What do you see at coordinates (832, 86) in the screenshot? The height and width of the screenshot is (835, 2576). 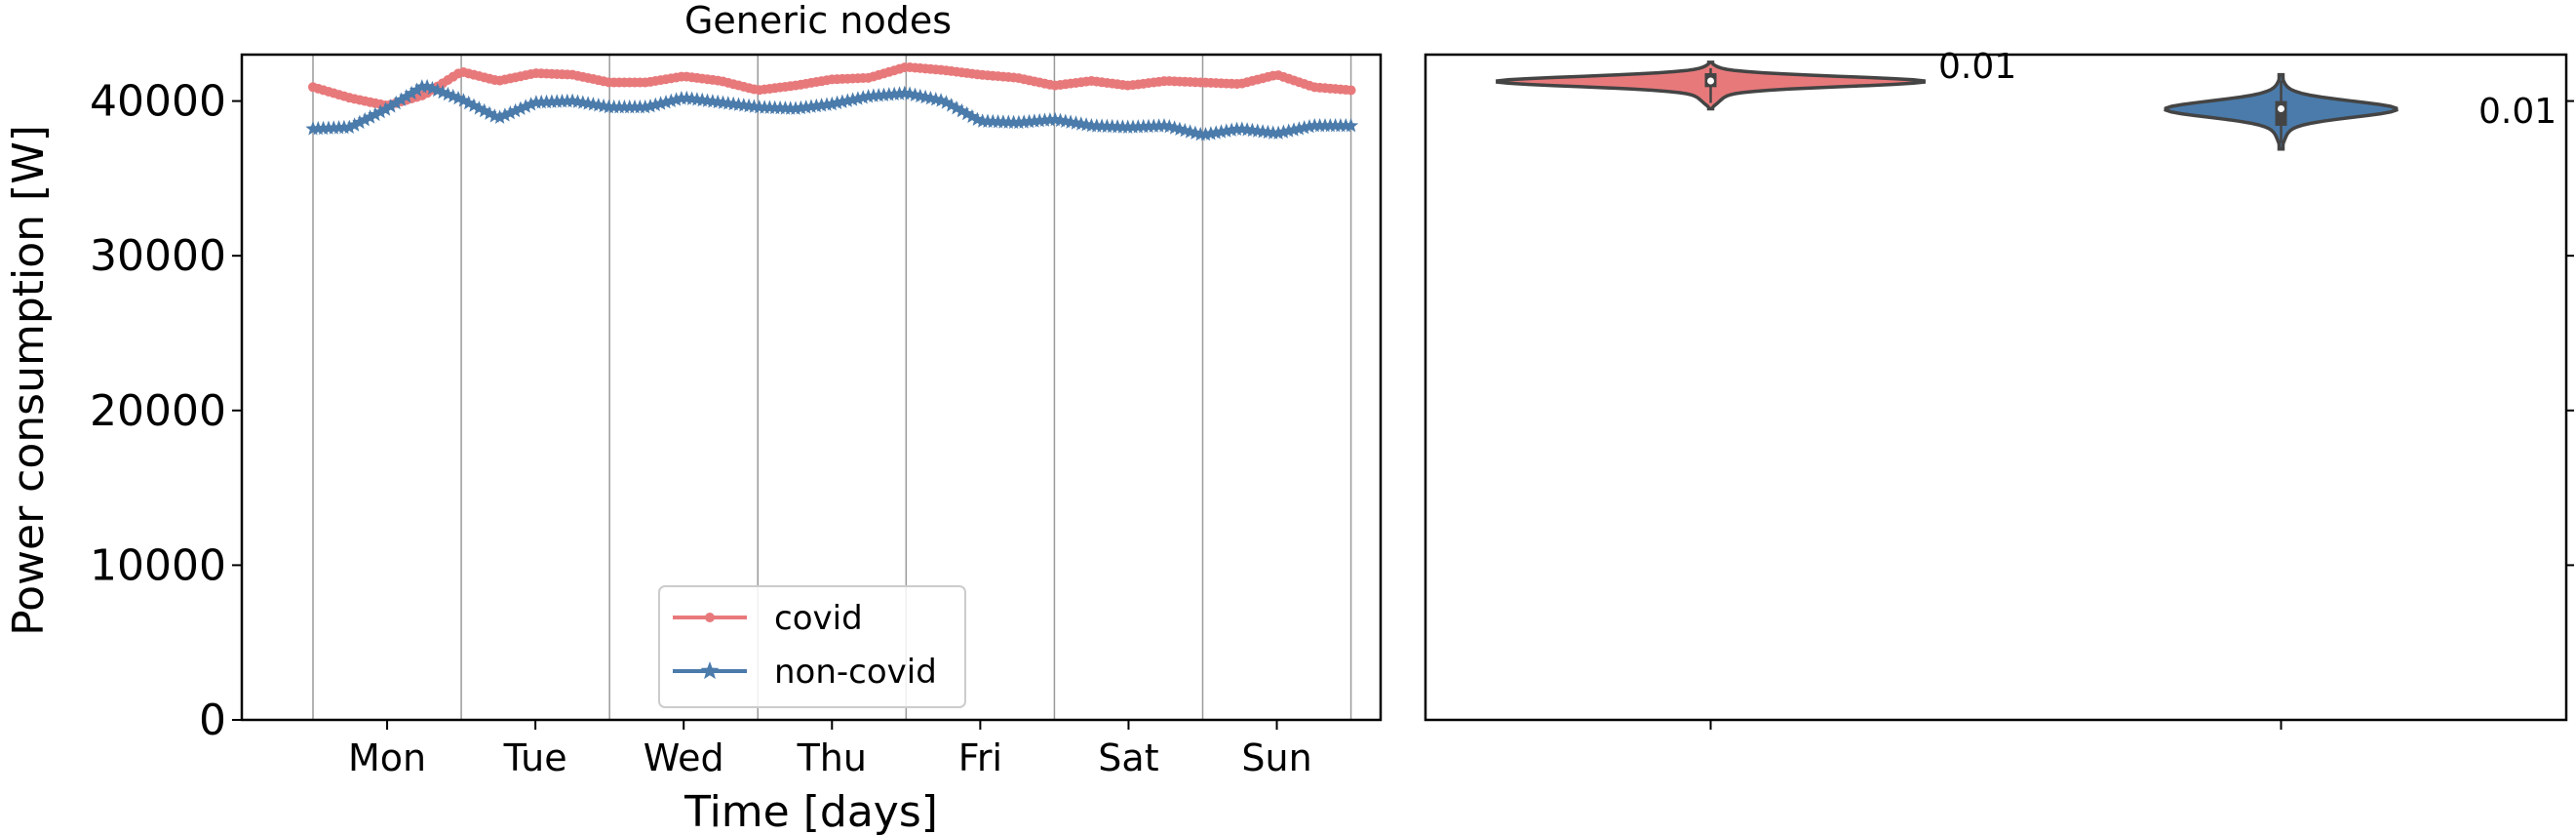 I see `series-markers-covid` at bounding box center [832, 86].